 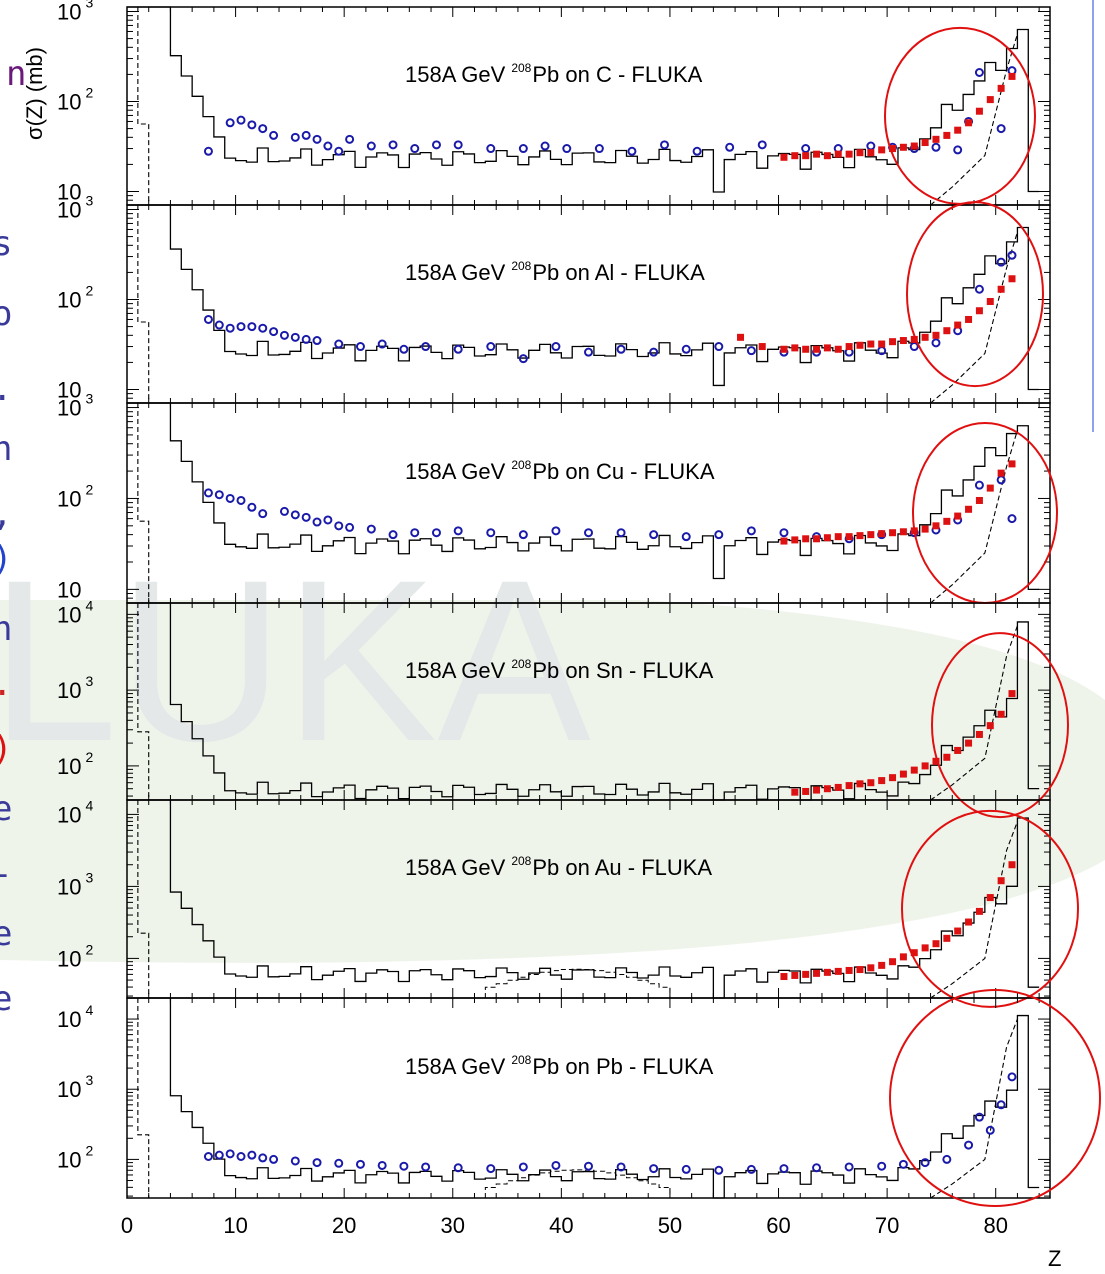 I want to click on side-char: e, so click(x=6, y=934).